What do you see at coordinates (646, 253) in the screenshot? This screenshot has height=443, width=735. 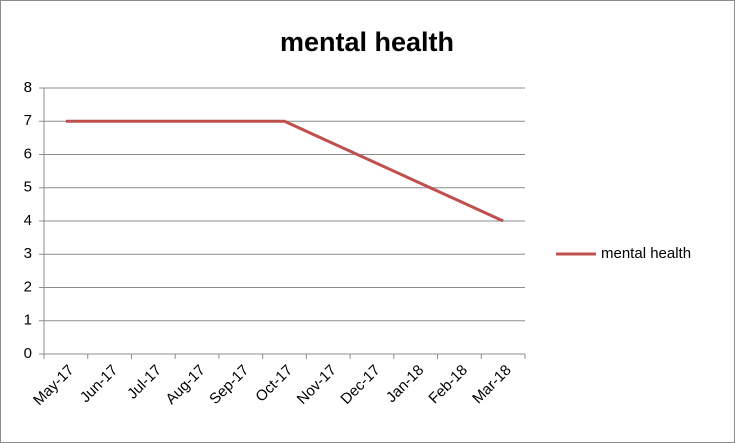 I see `legend-label: mental health` at bounding box center [646, 253].